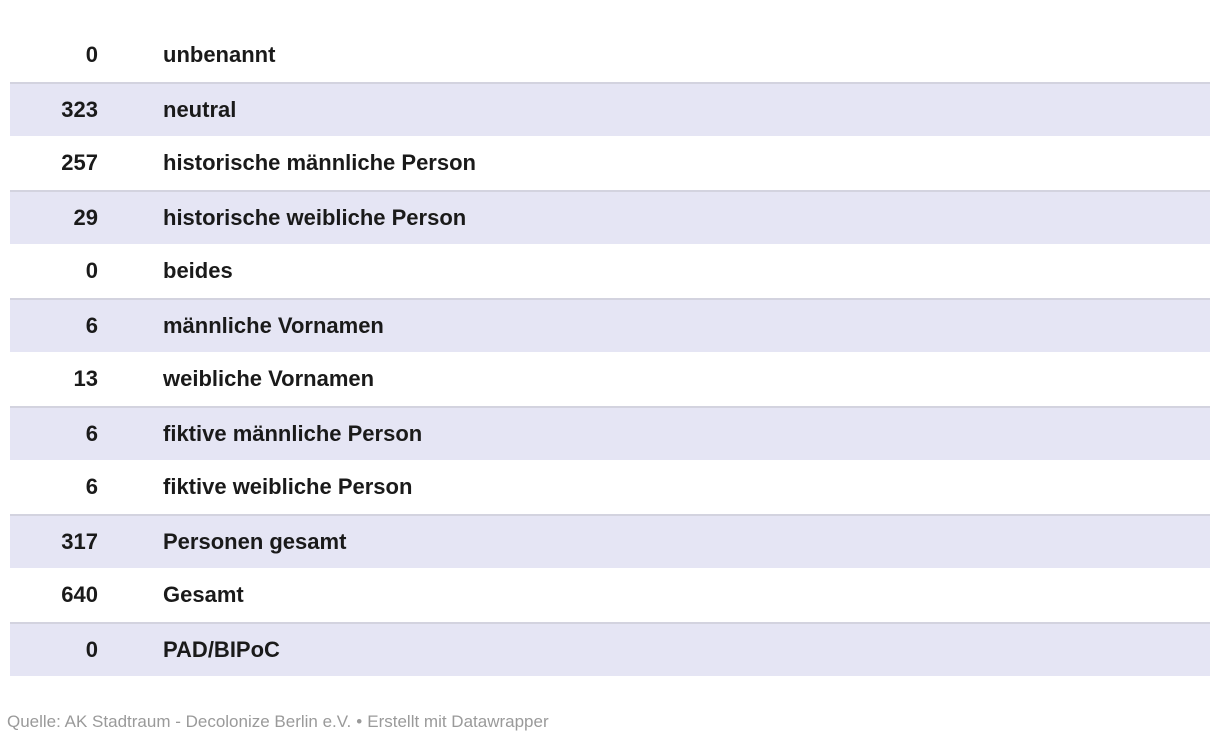  Describe the element at coordinates (610, 271) in the screenshot. I see `table-row: 0 beides` at that location.